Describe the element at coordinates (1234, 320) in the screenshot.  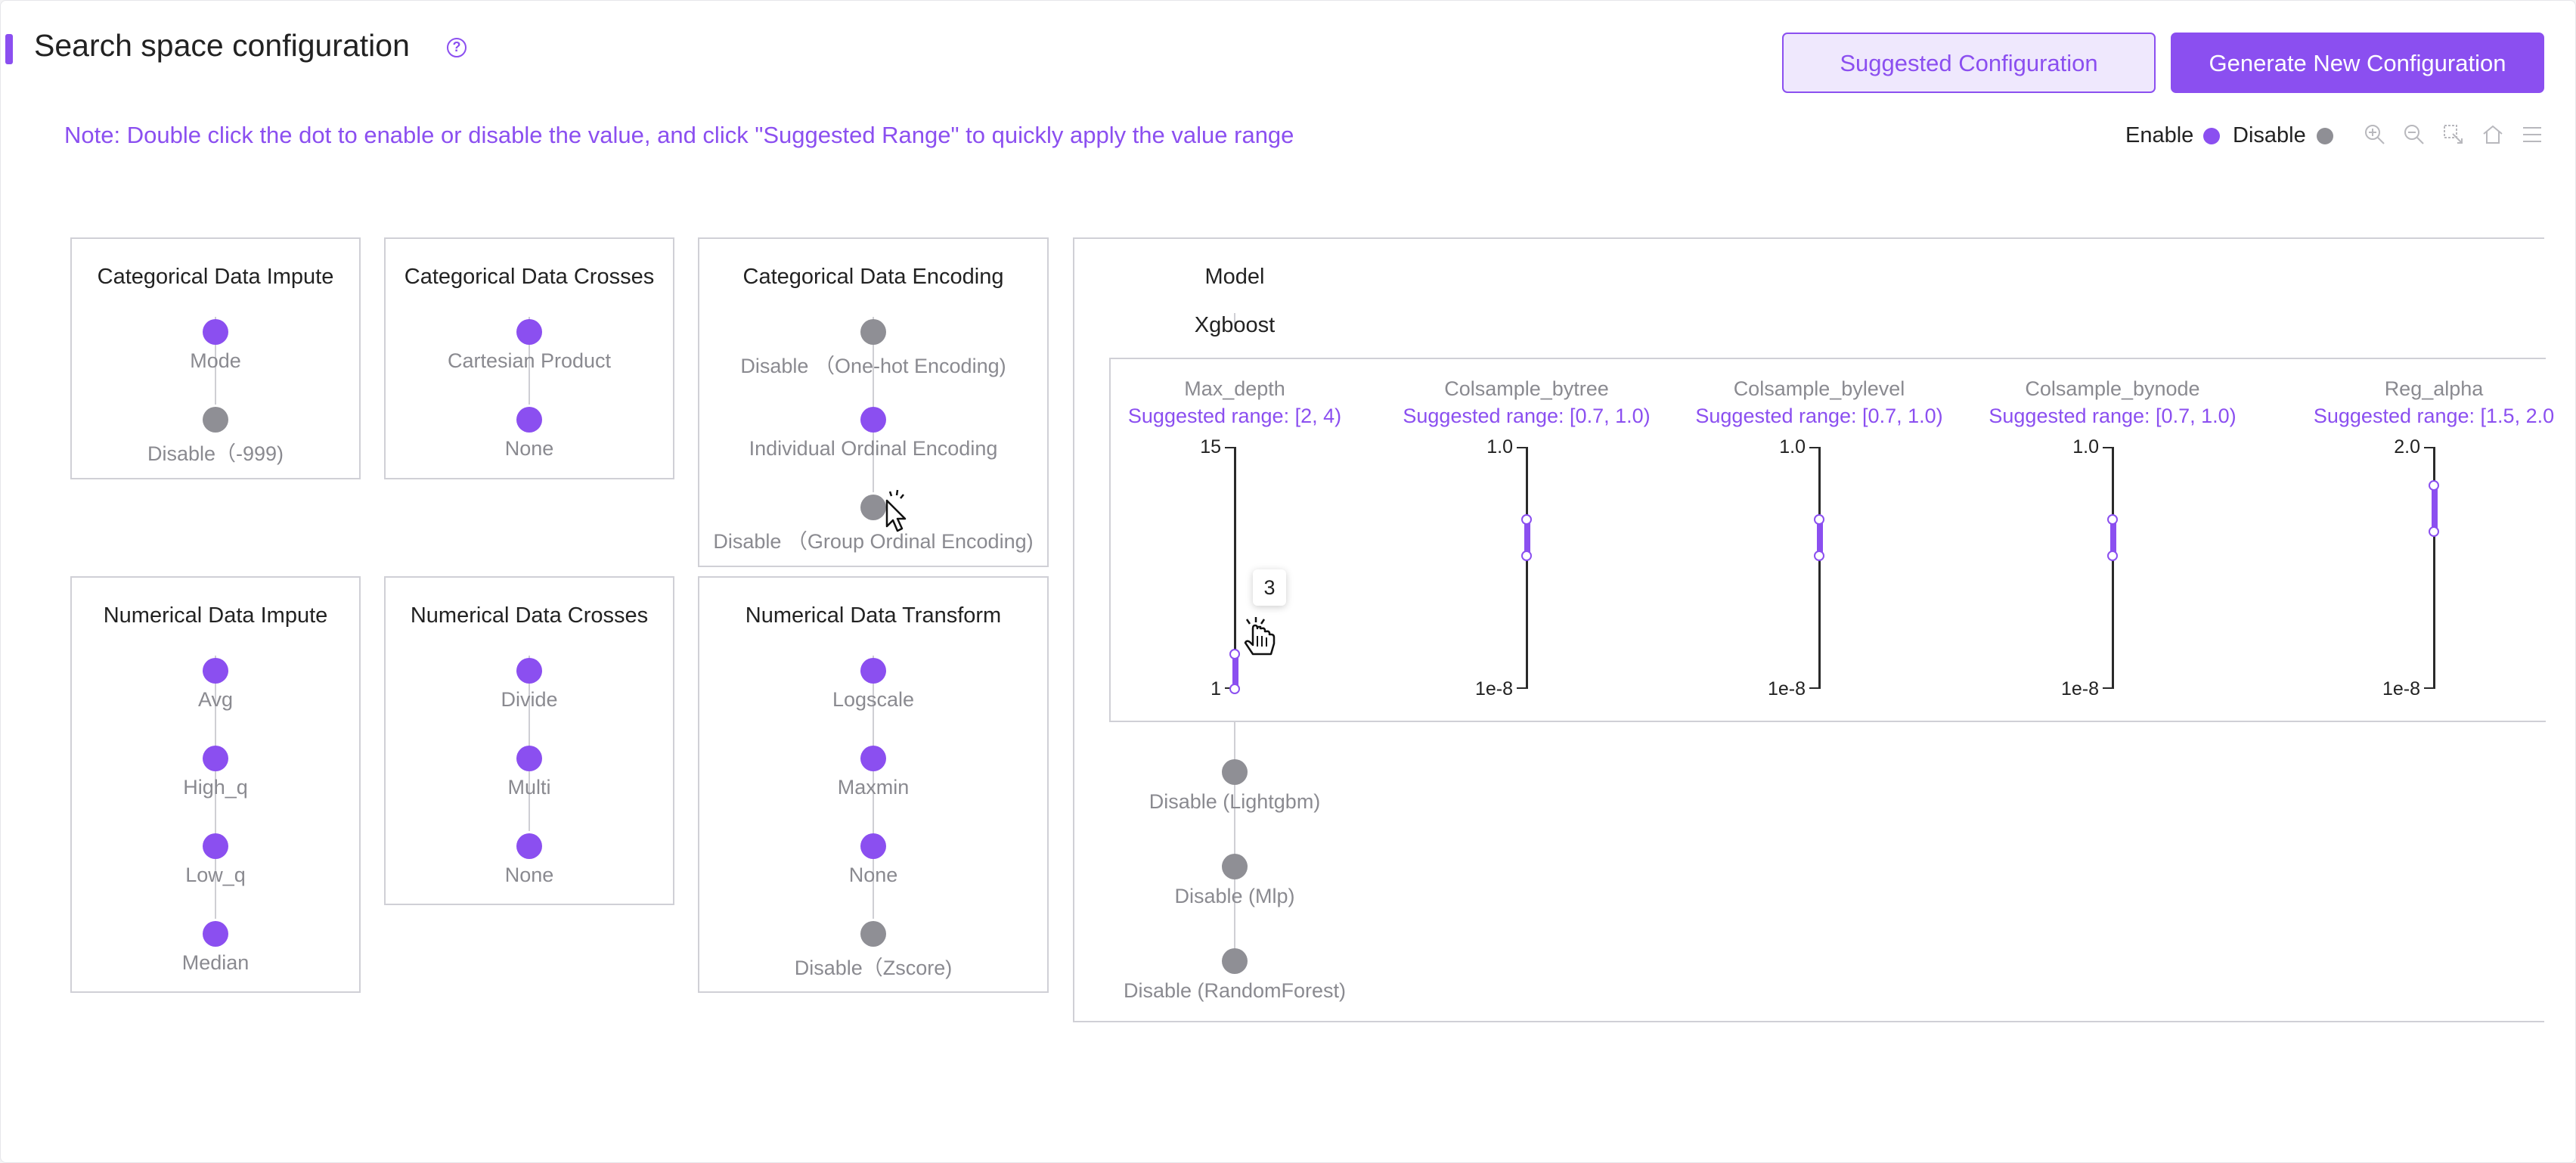
I see `model-connector-line` at that location.